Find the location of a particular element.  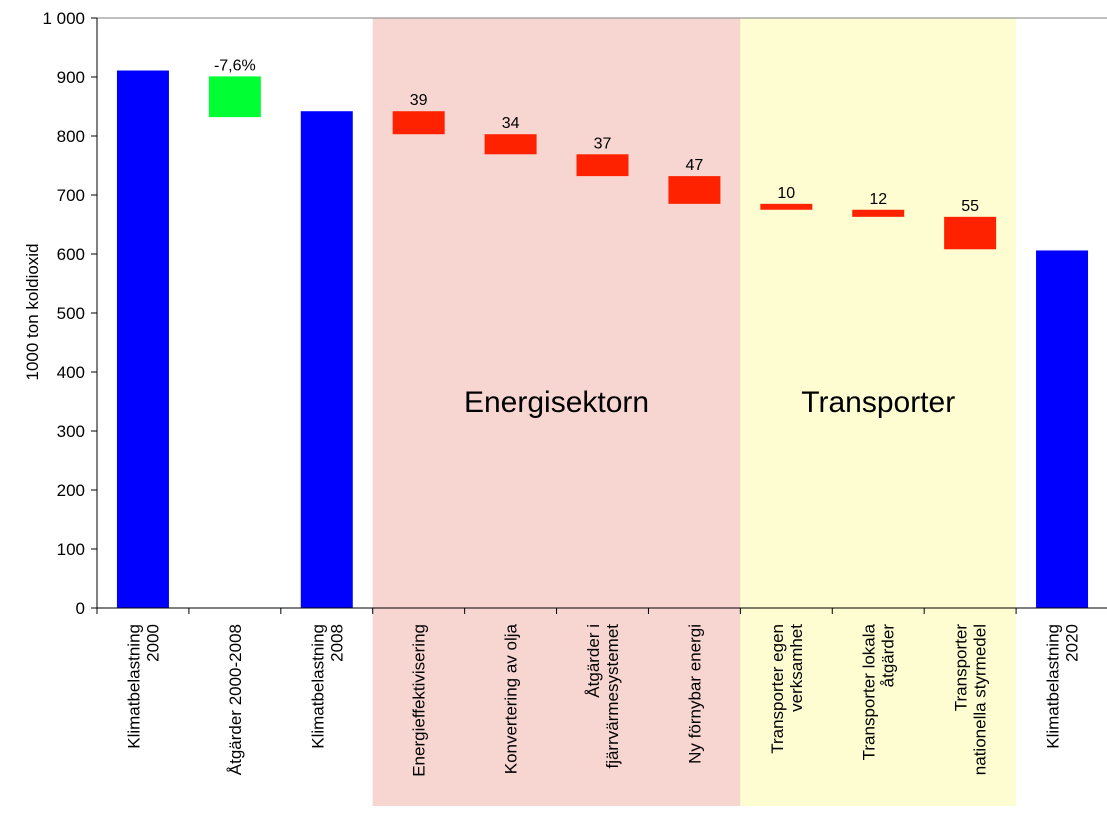

region-label-transporter: Transporter is located at coordinates (878, 402).